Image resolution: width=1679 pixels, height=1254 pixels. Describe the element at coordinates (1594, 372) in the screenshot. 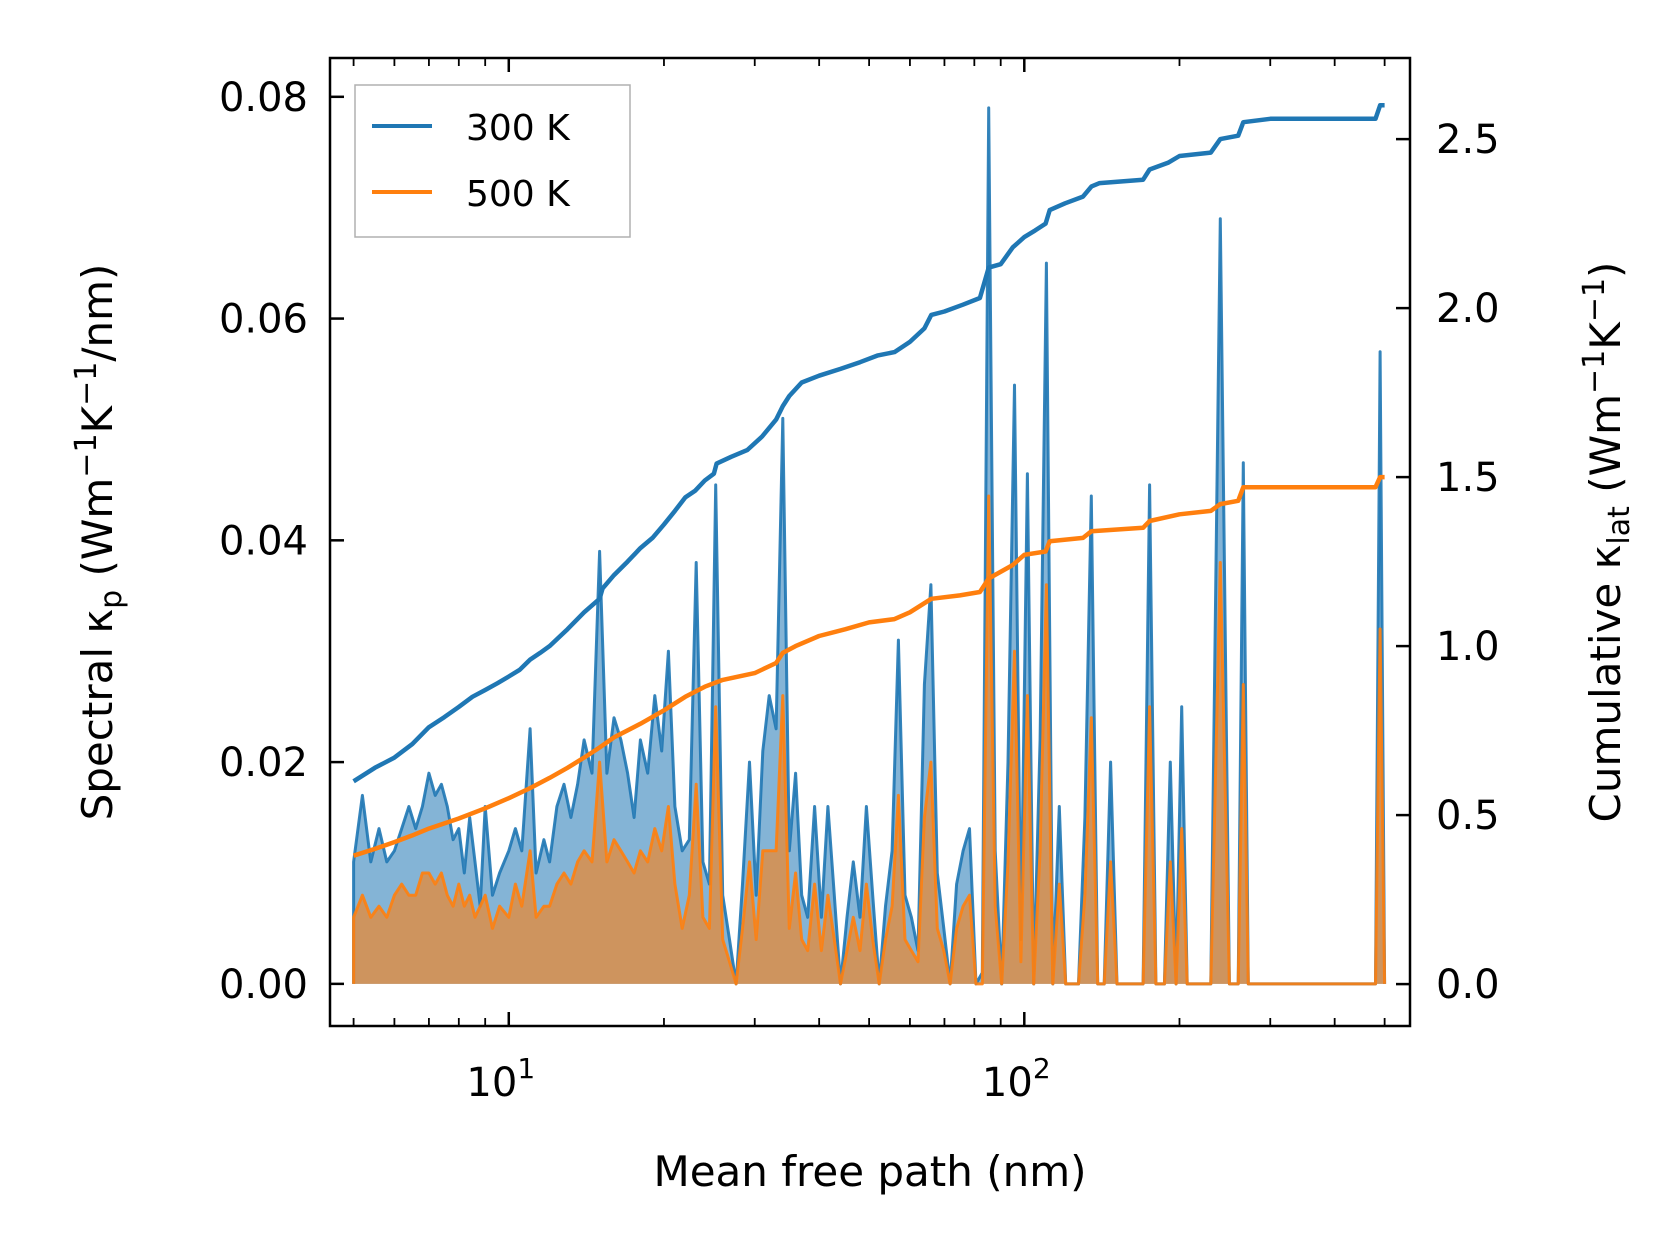

I see `right-title-sup1: −1` at that location.